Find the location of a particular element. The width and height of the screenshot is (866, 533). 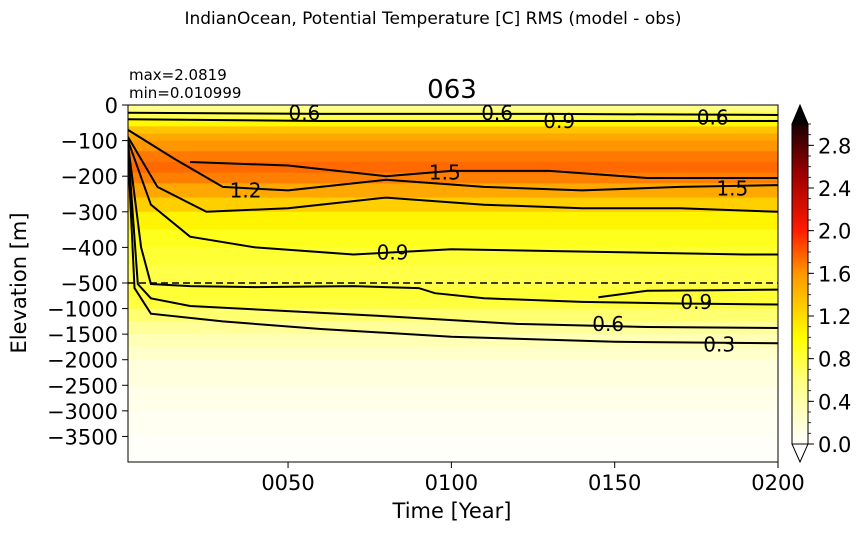

colorbar-tick-label: 0.0 is located at coordinates (834, 445).